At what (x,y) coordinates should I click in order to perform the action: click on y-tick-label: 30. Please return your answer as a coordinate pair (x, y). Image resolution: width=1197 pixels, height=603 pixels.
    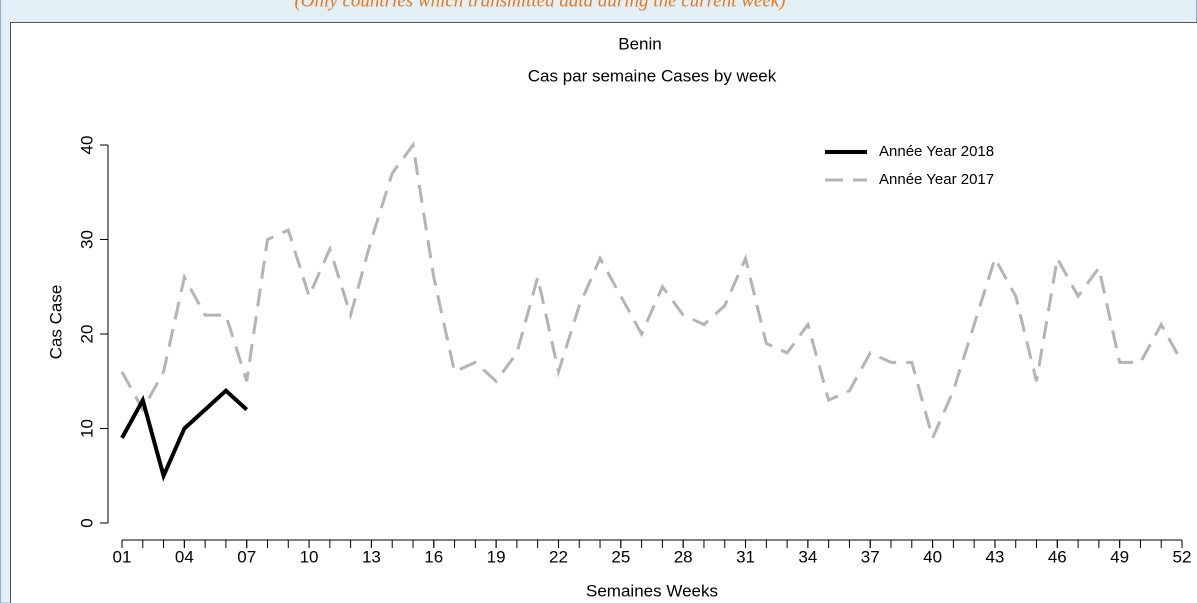
    Looking at the image, I should click on (86, 239).